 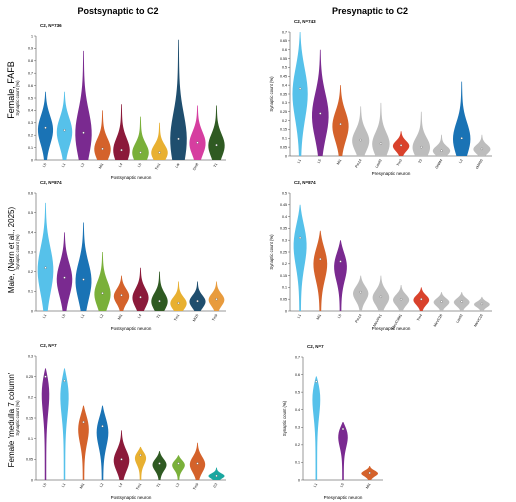 I want to click on violin-mevc9m1, so click(x=401, y=298).